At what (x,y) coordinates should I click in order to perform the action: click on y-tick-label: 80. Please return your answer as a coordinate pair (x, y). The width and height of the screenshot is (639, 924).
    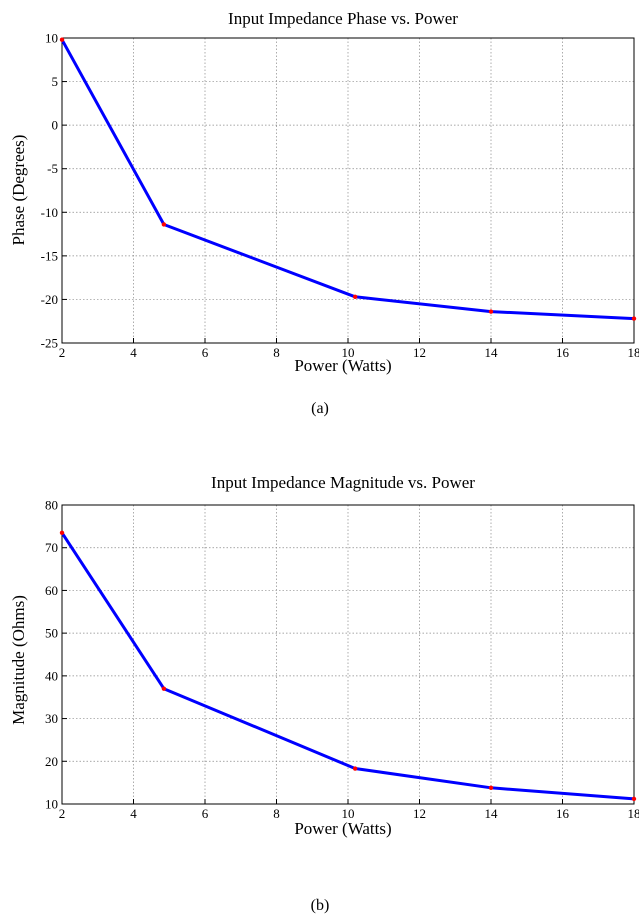
    Looking at the image, I should click on (51, 505).